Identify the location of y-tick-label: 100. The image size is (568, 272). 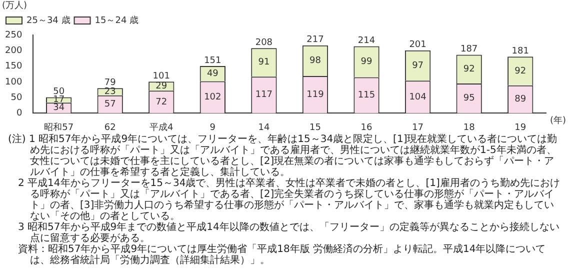
(13, 82).